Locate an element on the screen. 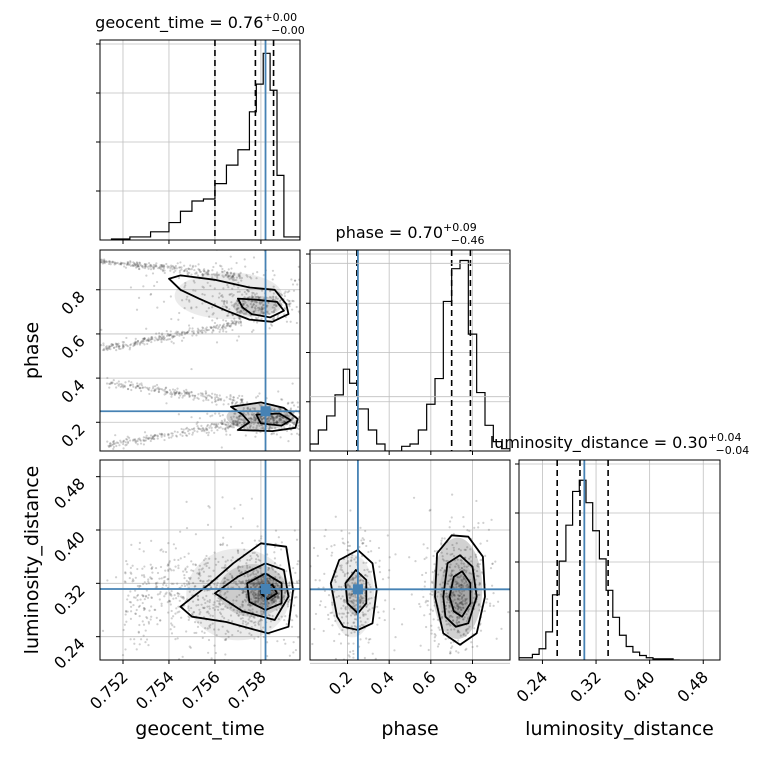  plot-area is located at coordinates (225, 350).